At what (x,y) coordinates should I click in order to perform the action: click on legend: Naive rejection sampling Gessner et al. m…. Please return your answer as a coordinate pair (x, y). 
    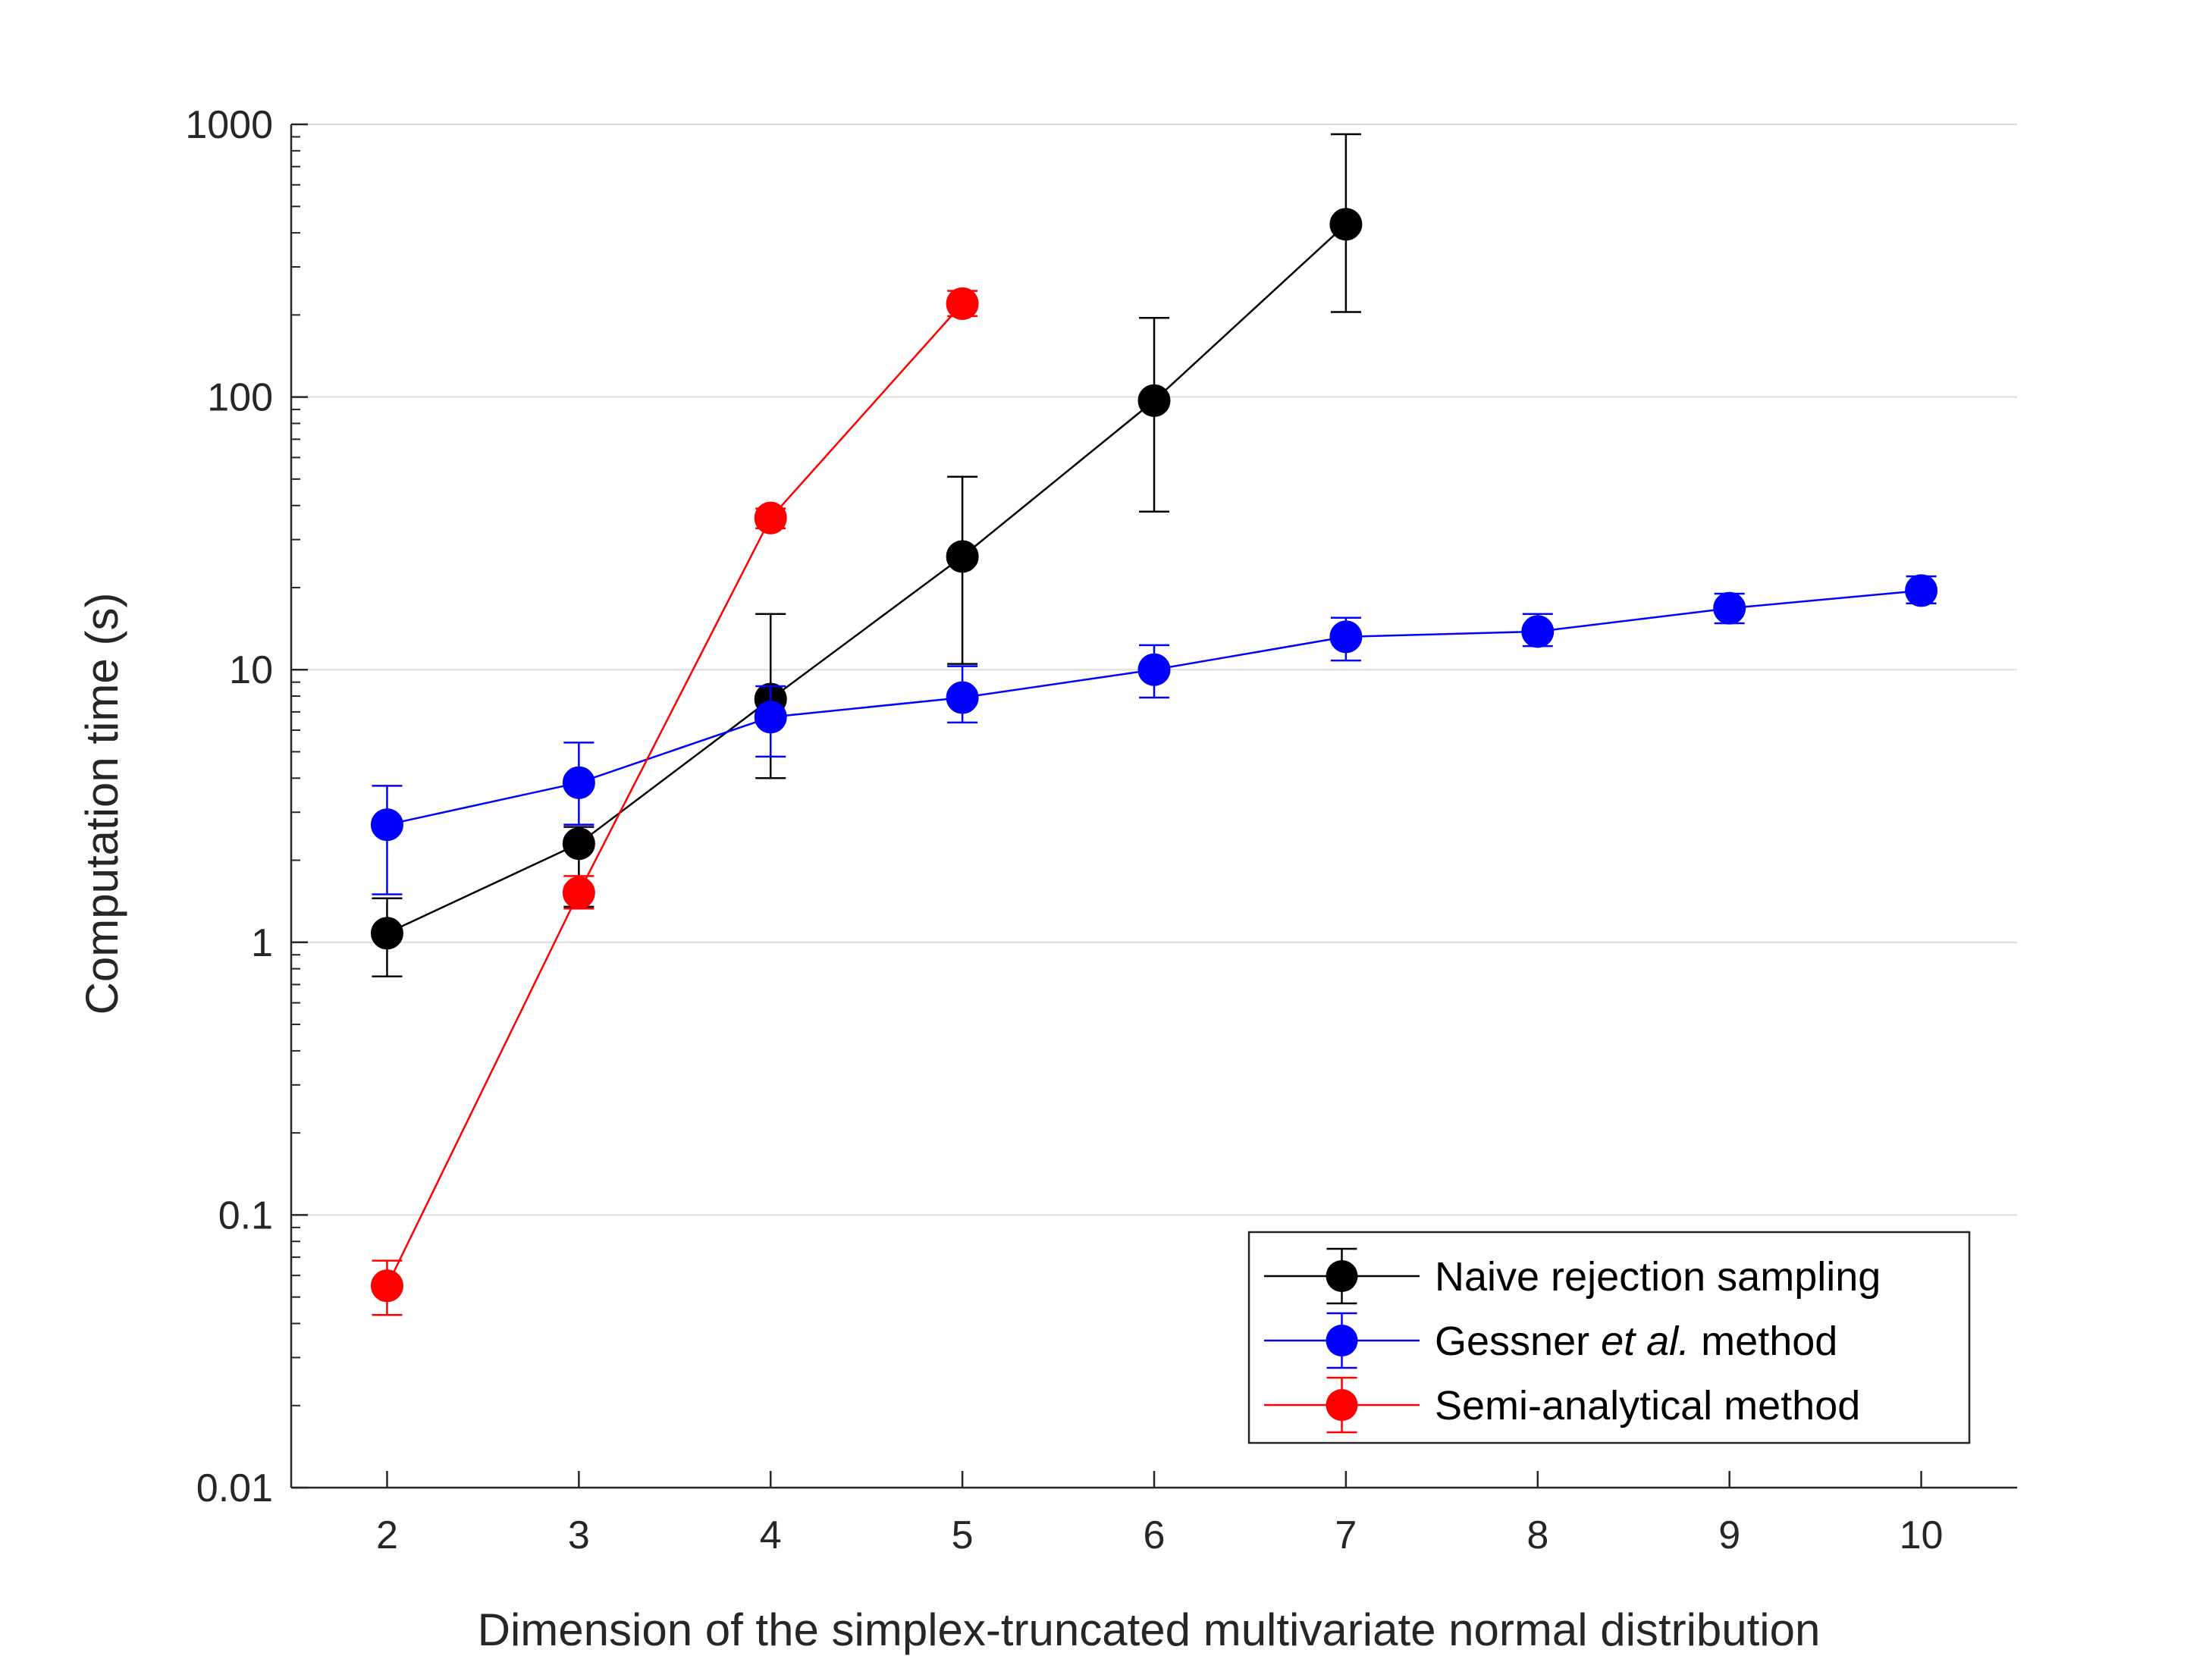
    Looking at the image, I should click on (1609, 1337).